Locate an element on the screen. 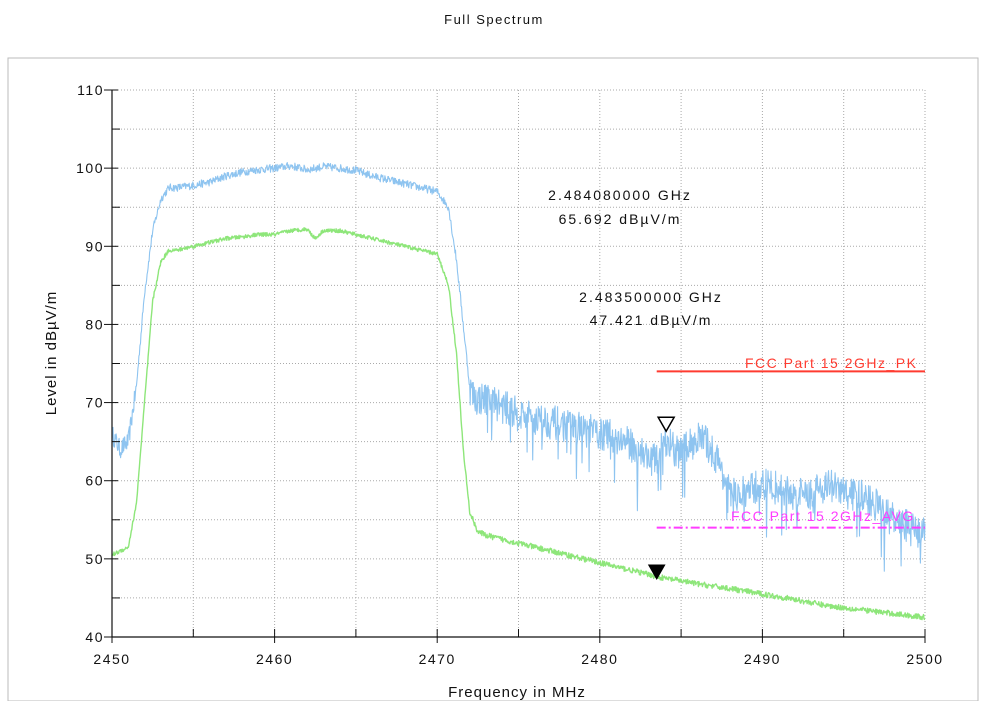  x-tick-label: 2460 is located at coordinates (274, 659).